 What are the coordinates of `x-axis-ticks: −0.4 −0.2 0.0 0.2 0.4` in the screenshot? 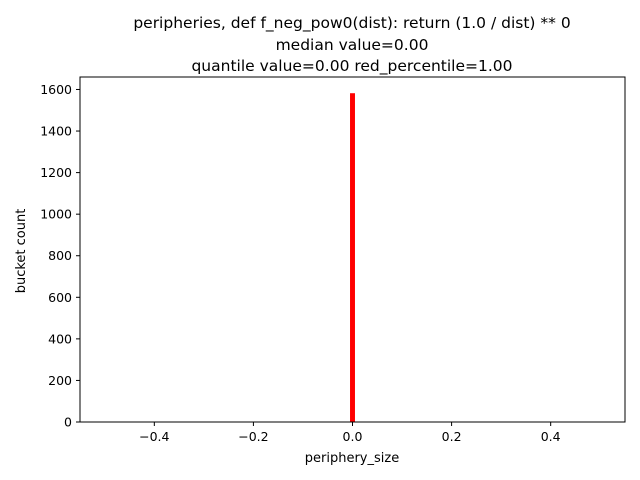 It's located at (350, 433).